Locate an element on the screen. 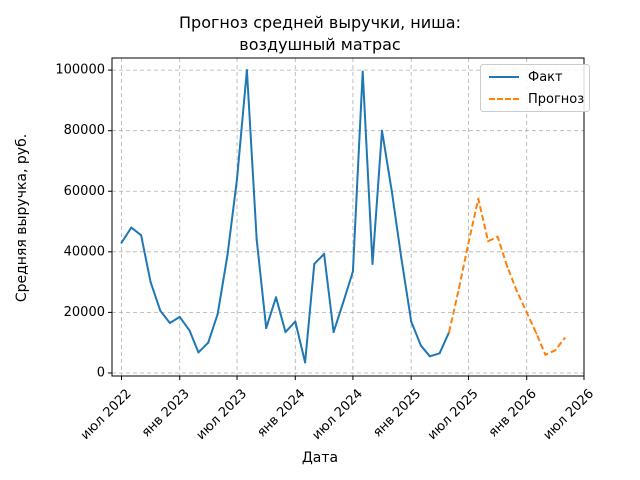  legend-swatch-forecast is located at coordinates (504, 99).